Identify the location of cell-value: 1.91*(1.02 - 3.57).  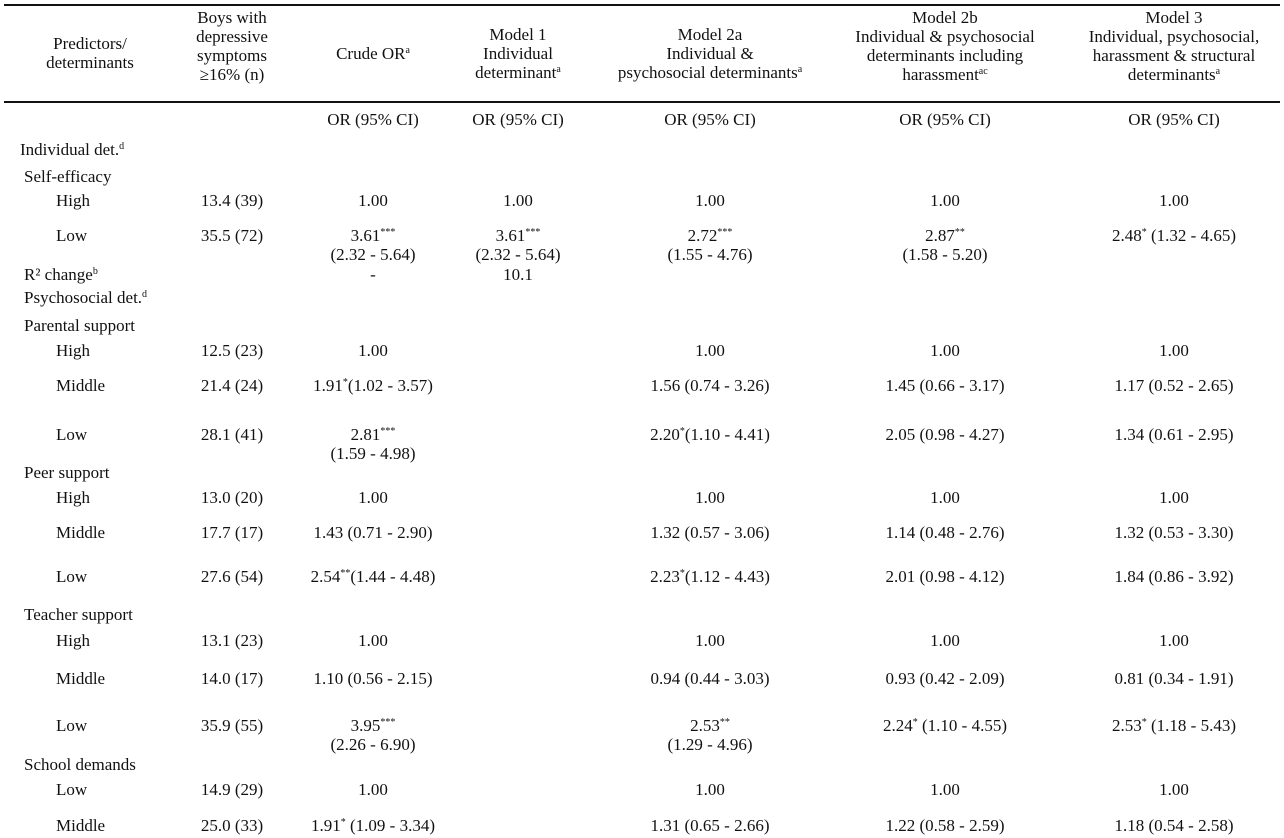
(373, 385).